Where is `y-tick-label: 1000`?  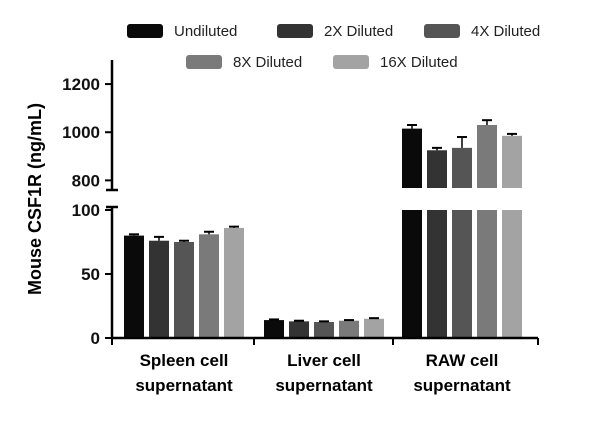
y-tick-label: 1000 is located at coordinates (81, 132).